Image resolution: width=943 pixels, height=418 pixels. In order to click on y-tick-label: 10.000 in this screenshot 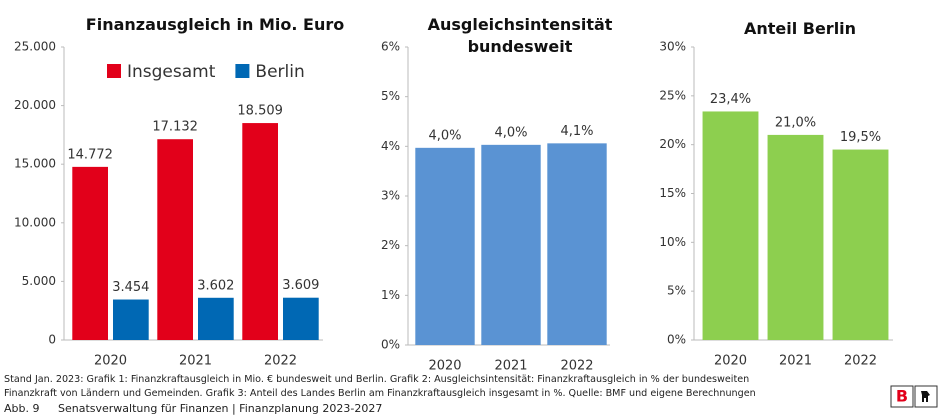, I will do `click(35, 222)`.